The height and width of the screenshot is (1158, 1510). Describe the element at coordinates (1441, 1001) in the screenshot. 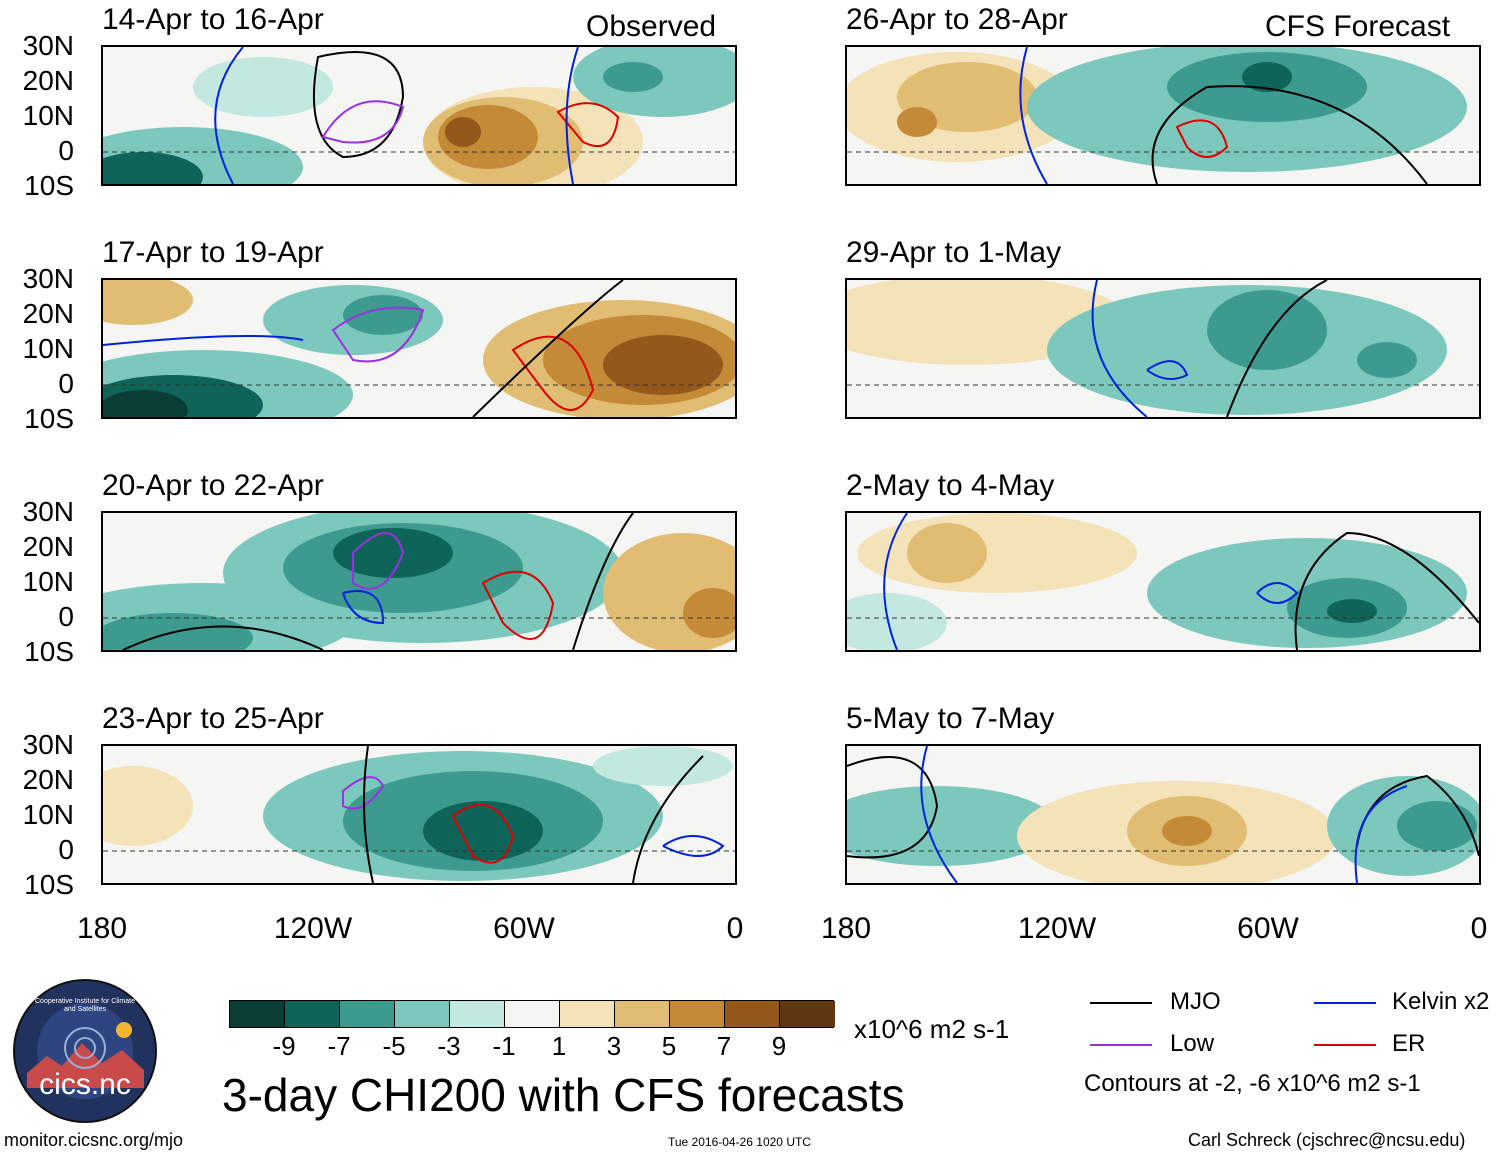

I see `legend-label-kelvin: Kelvin x2` at that location.